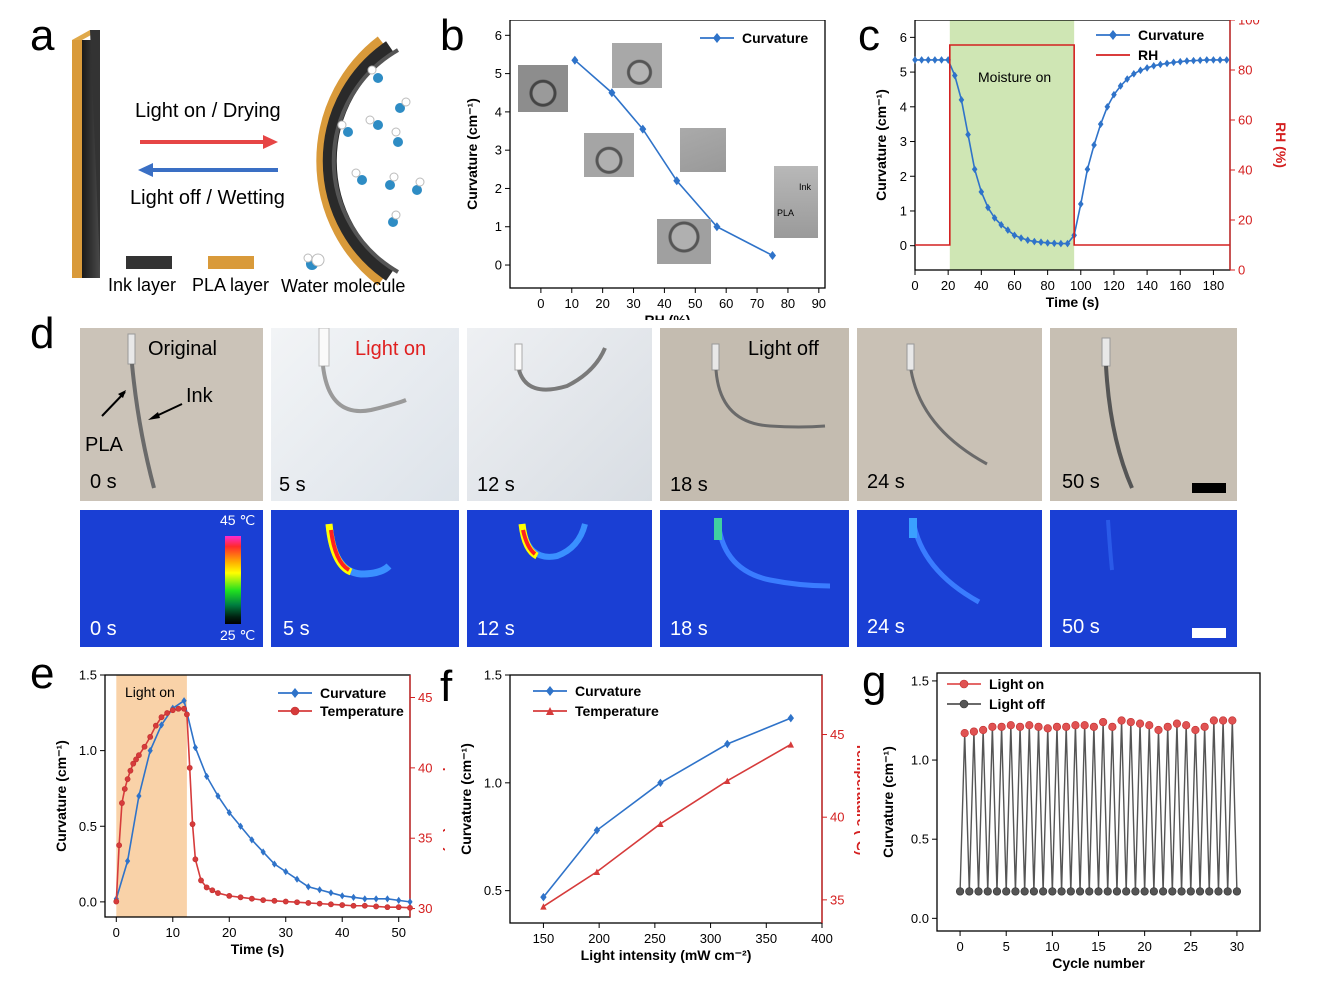  Describe the element at coordinates (599, 938) in the screenshot. I see `x-tick-label: 200` at that location.